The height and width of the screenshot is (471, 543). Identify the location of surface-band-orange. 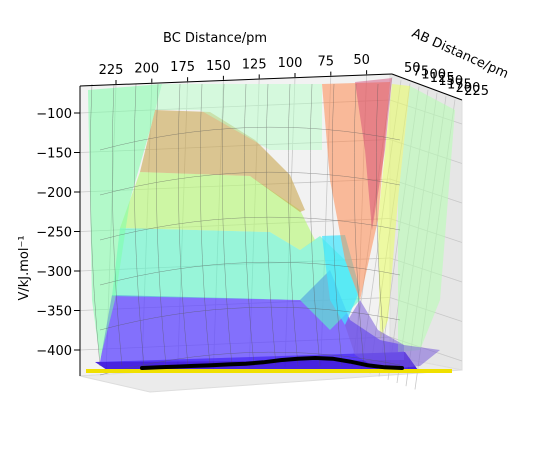
(222, 161).